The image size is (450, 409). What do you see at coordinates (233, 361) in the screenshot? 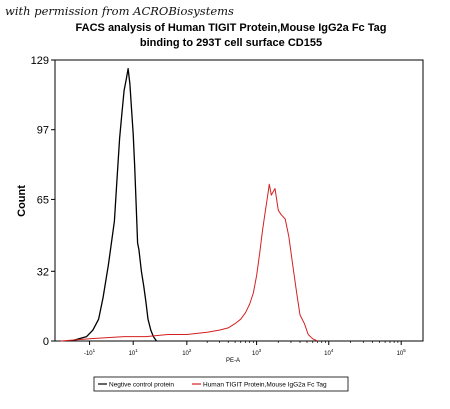
I see `x-axis-label: PE-A` at bounding box center [233, 361].